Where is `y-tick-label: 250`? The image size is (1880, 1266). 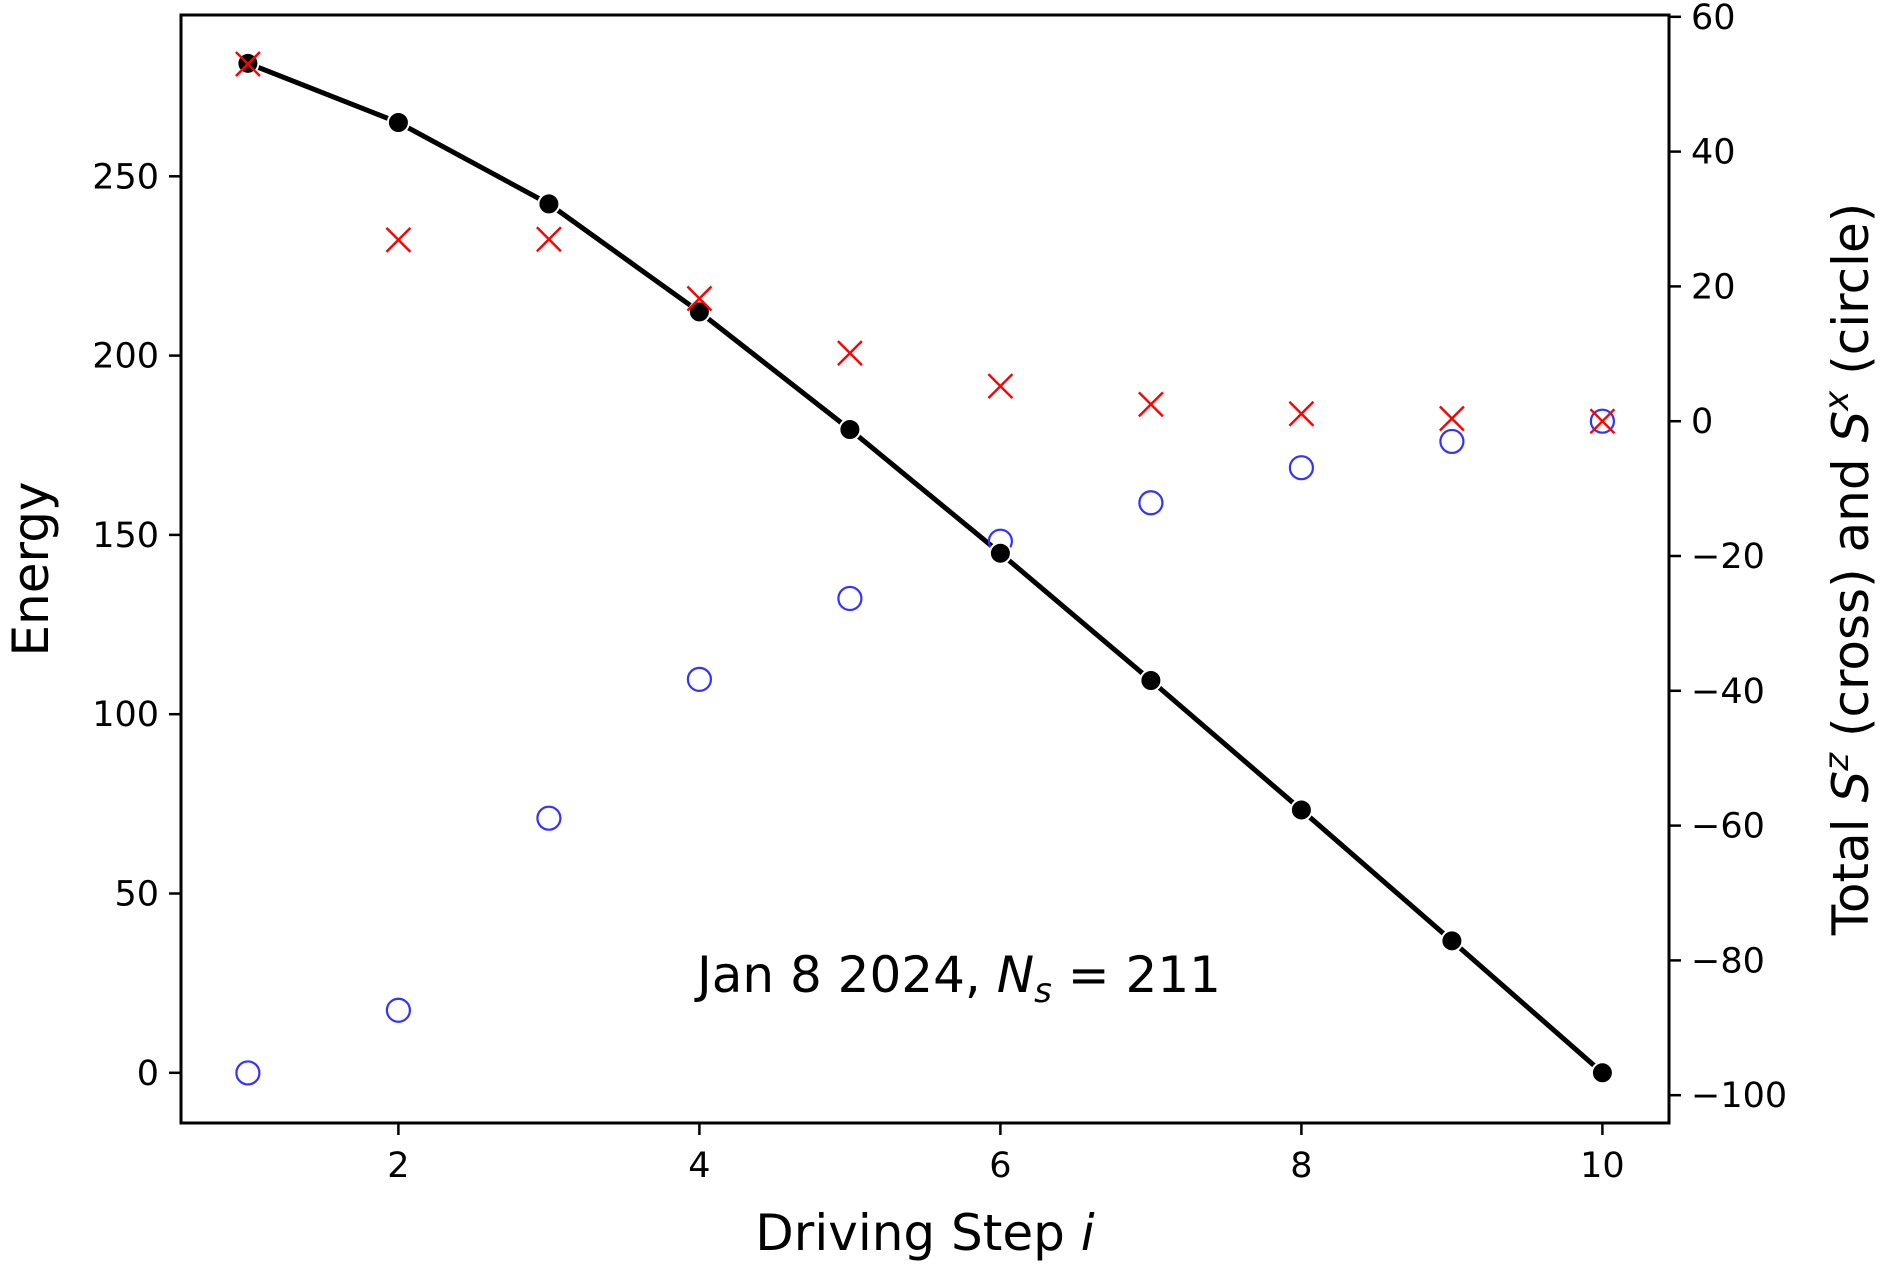
y-tick-label: 250 is located at coordinates (125, 177).